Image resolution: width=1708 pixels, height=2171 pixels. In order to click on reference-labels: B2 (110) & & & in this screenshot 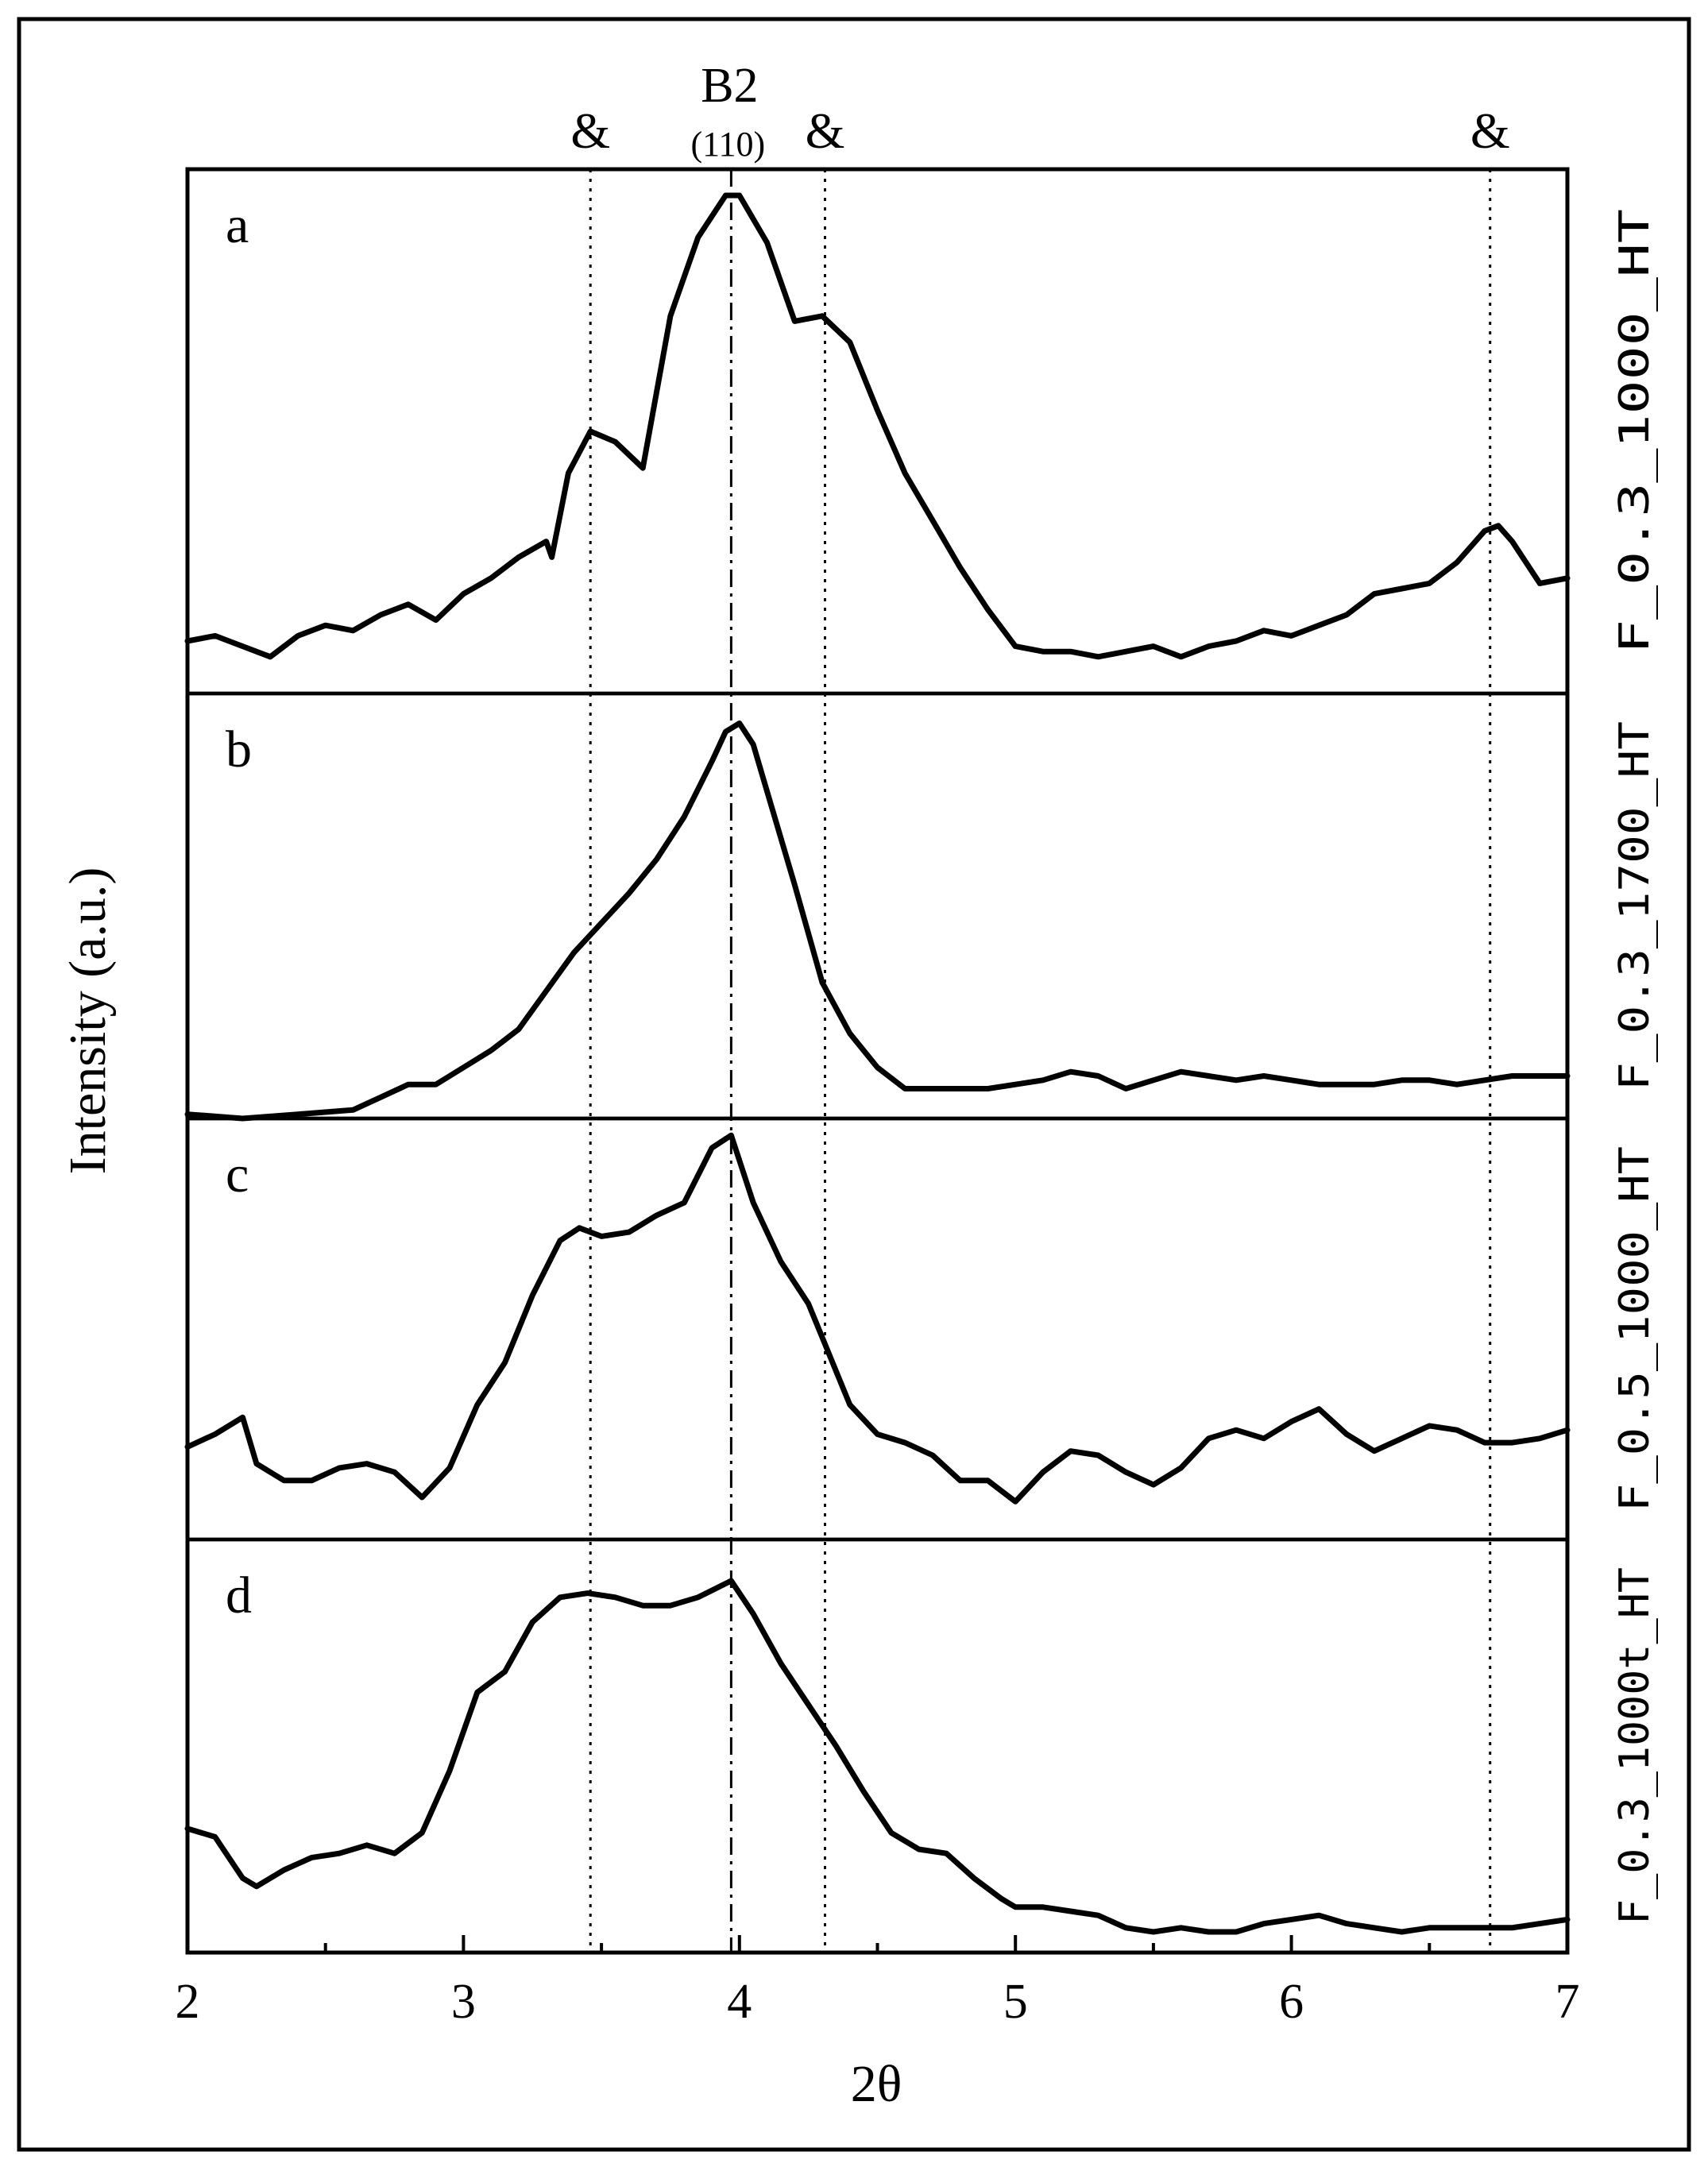, I will do `click(1039, 111)`.